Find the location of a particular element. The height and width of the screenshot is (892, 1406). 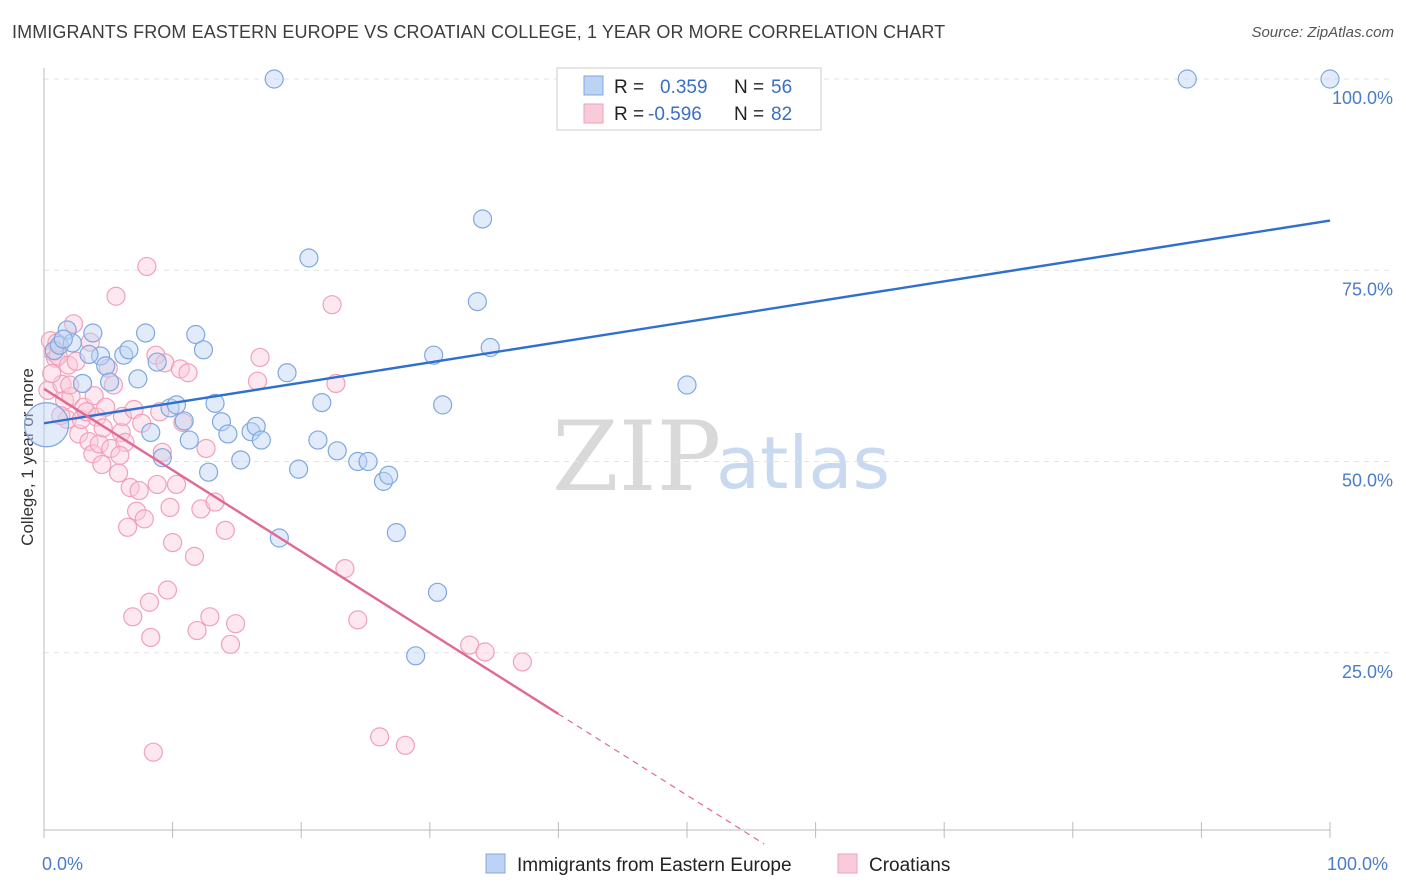

croatian-trend-extension is located at coordinates (661, 779).